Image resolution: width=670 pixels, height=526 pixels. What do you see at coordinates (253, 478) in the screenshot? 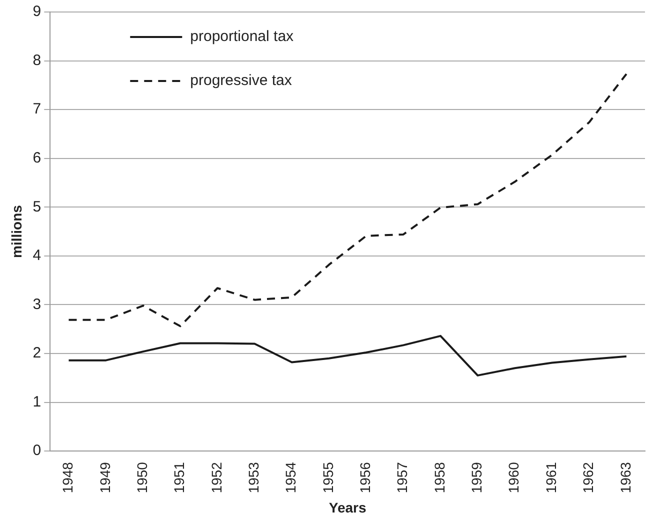
I see `x-tick-label: 1953` at bounding box center [253, 478].